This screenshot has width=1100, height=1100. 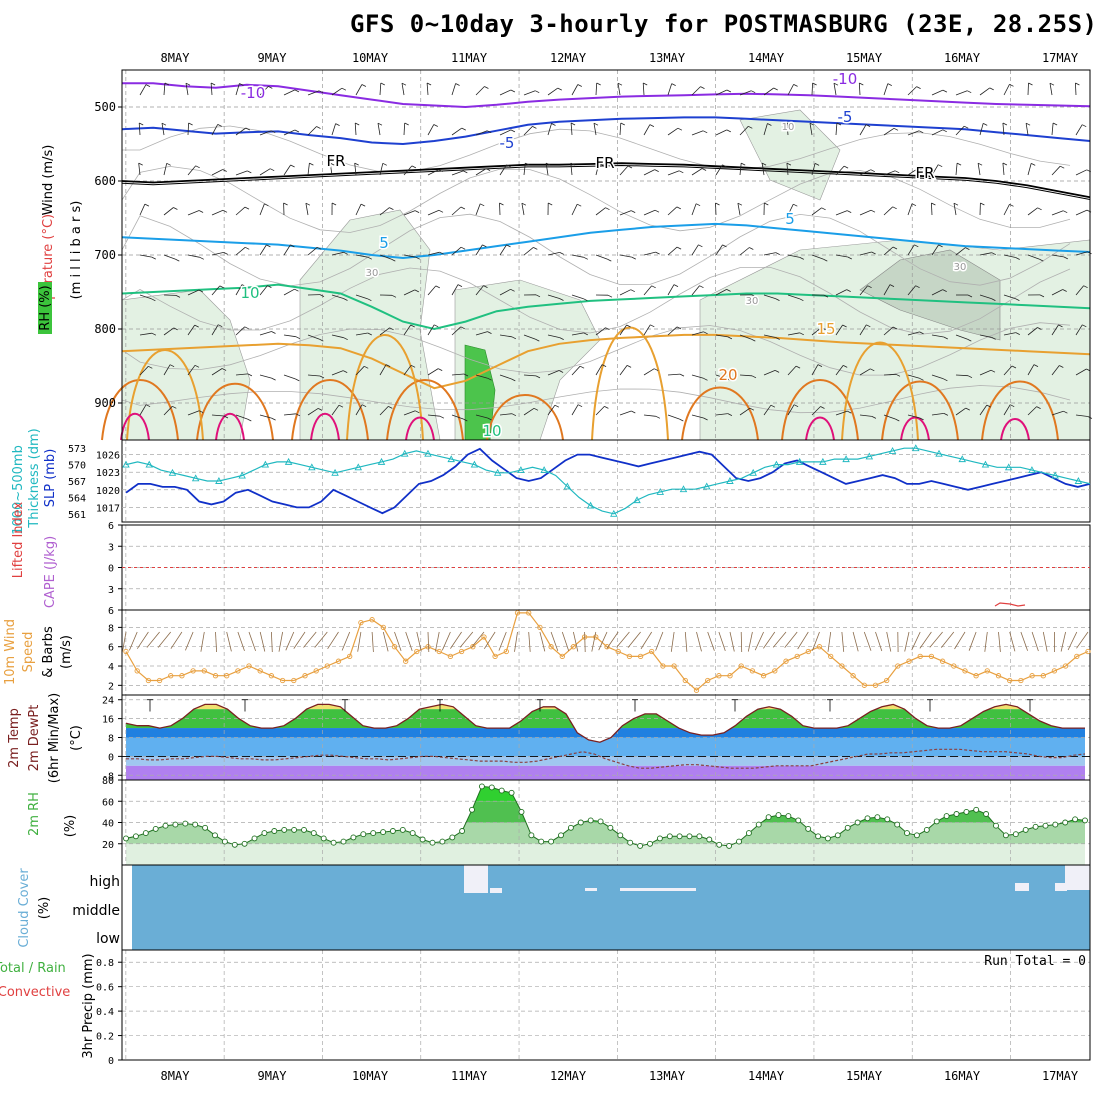 I want to click on y-tick-label: 80, so click(x=108, y=781).